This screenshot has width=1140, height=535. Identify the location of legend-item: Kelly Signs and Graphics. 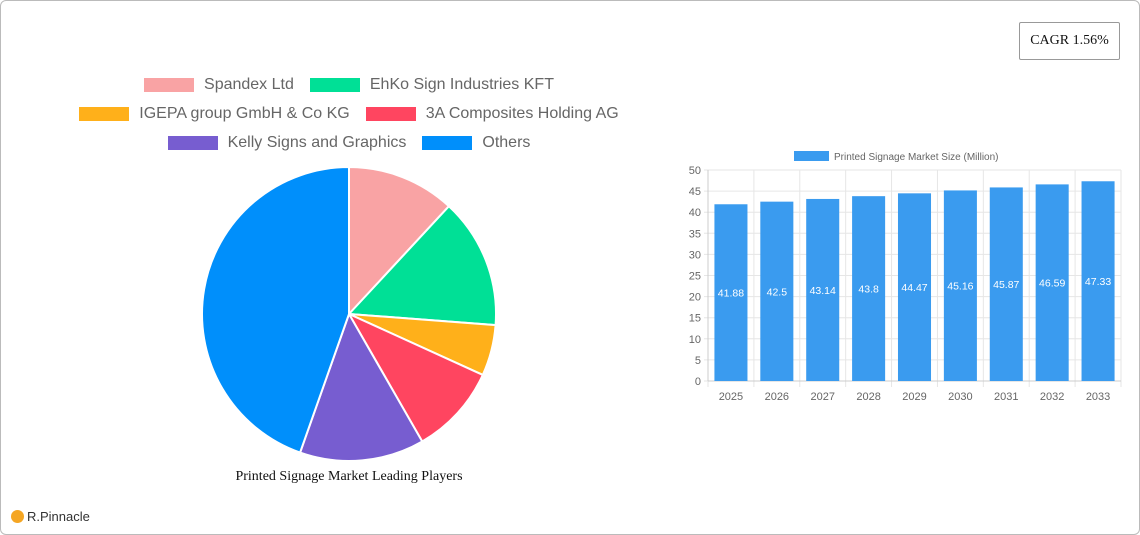
(287, 143).